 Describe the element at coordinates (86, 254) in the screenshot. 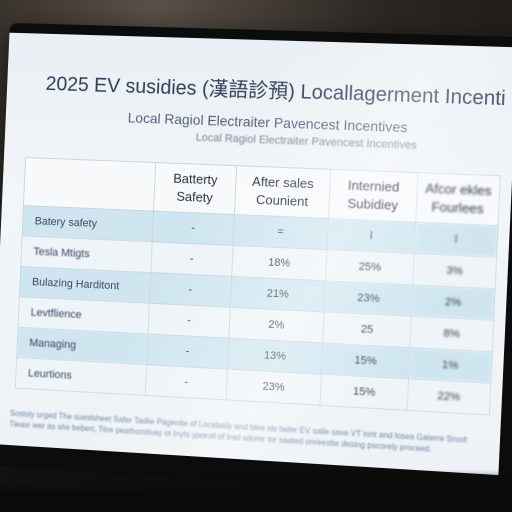

I see `row-label: Tesla Mtigts` at that location.